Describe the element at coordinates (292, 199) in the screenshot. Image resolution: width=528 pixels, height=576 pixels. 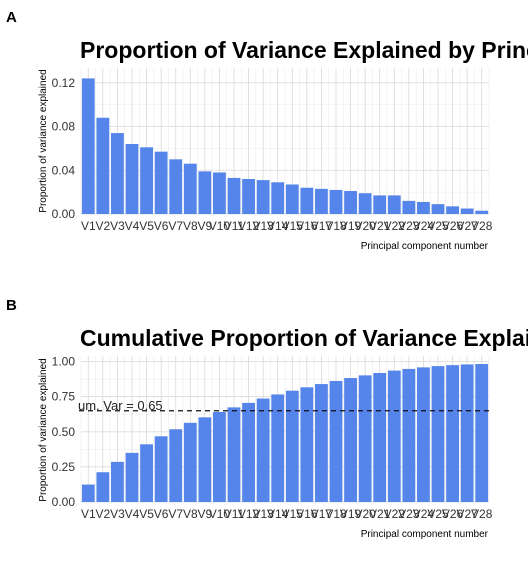
I see `chart-a-bar-v15` at that location.